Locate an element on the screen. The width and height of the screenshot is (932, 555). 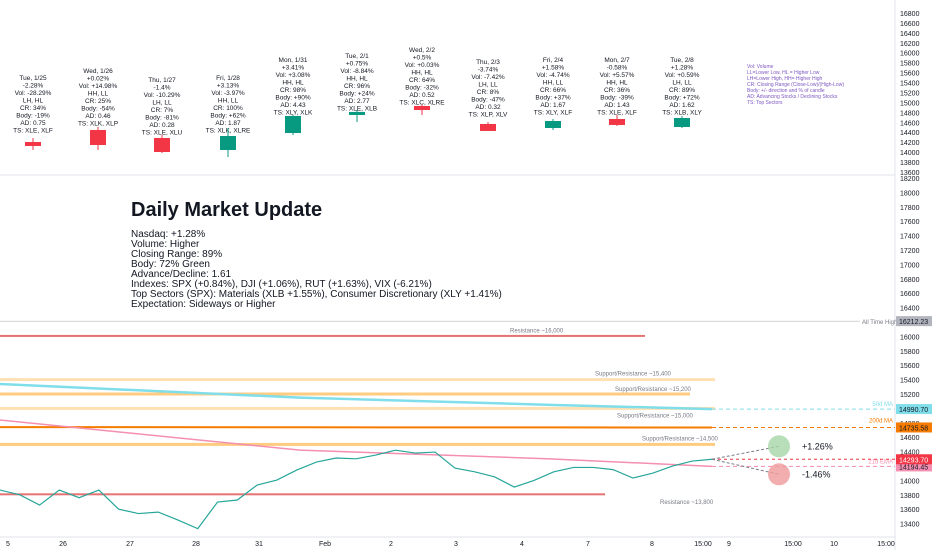
price-tag-text: 14293.70 is located at coordinates (913, 460).